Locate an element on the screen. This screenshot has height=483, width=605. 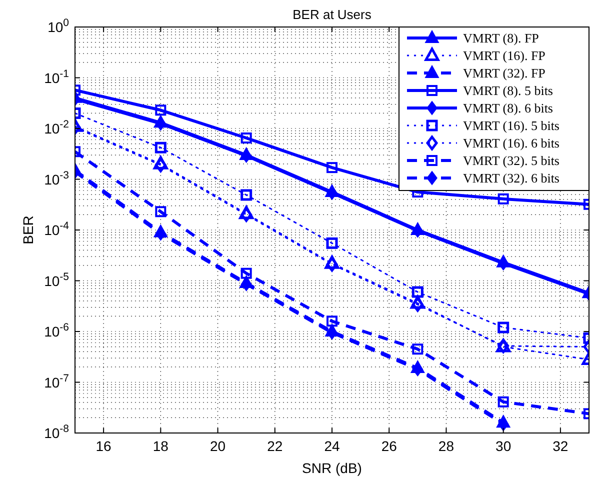
legend-label: VMRT (32). FP is located at coordinates (504, 73).